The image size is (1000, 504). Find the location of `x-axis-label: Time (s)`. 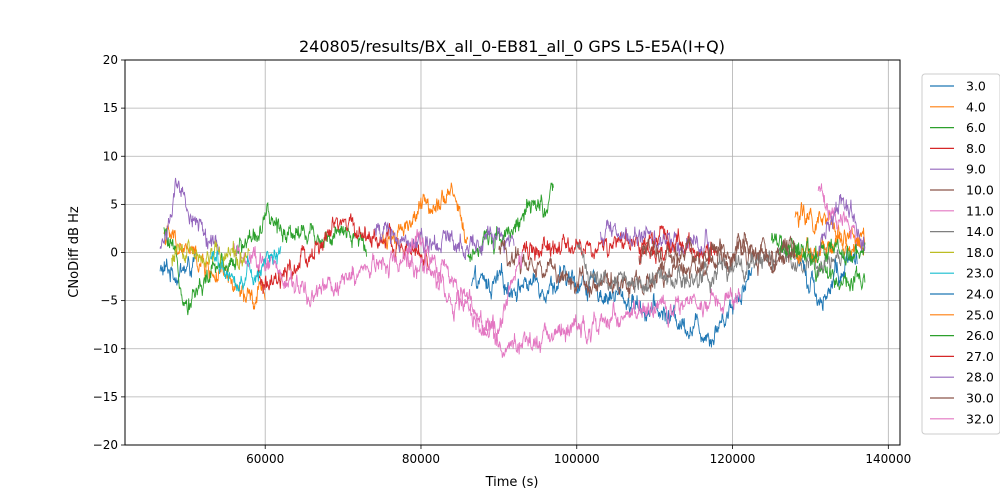

x-axis-label: Time (s) is located at coordinates (512, 482).